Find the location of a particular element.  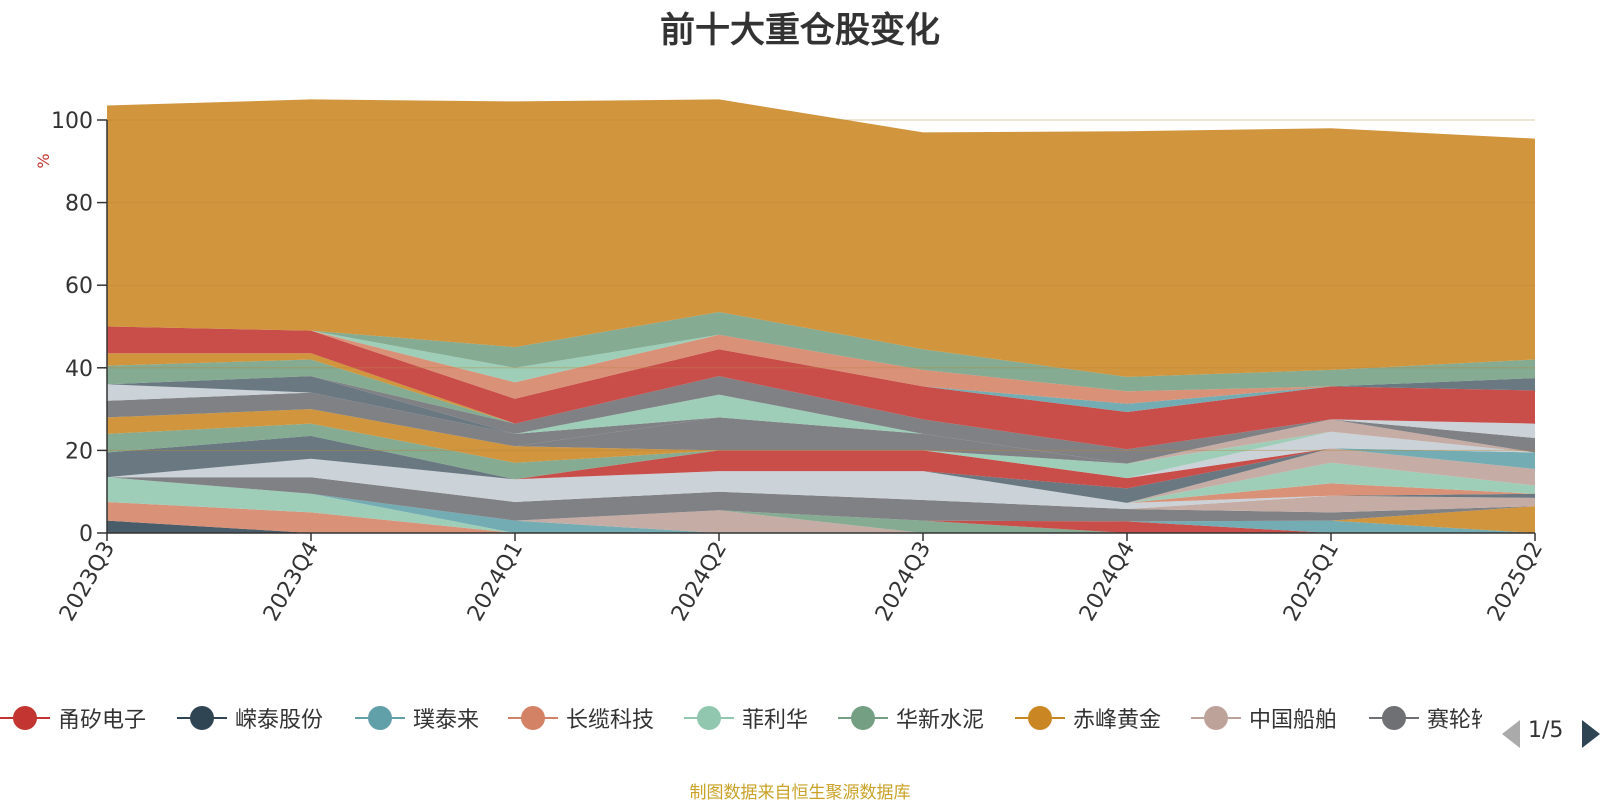

y-axis-unit-label: % is located at coordinates (43, 160).